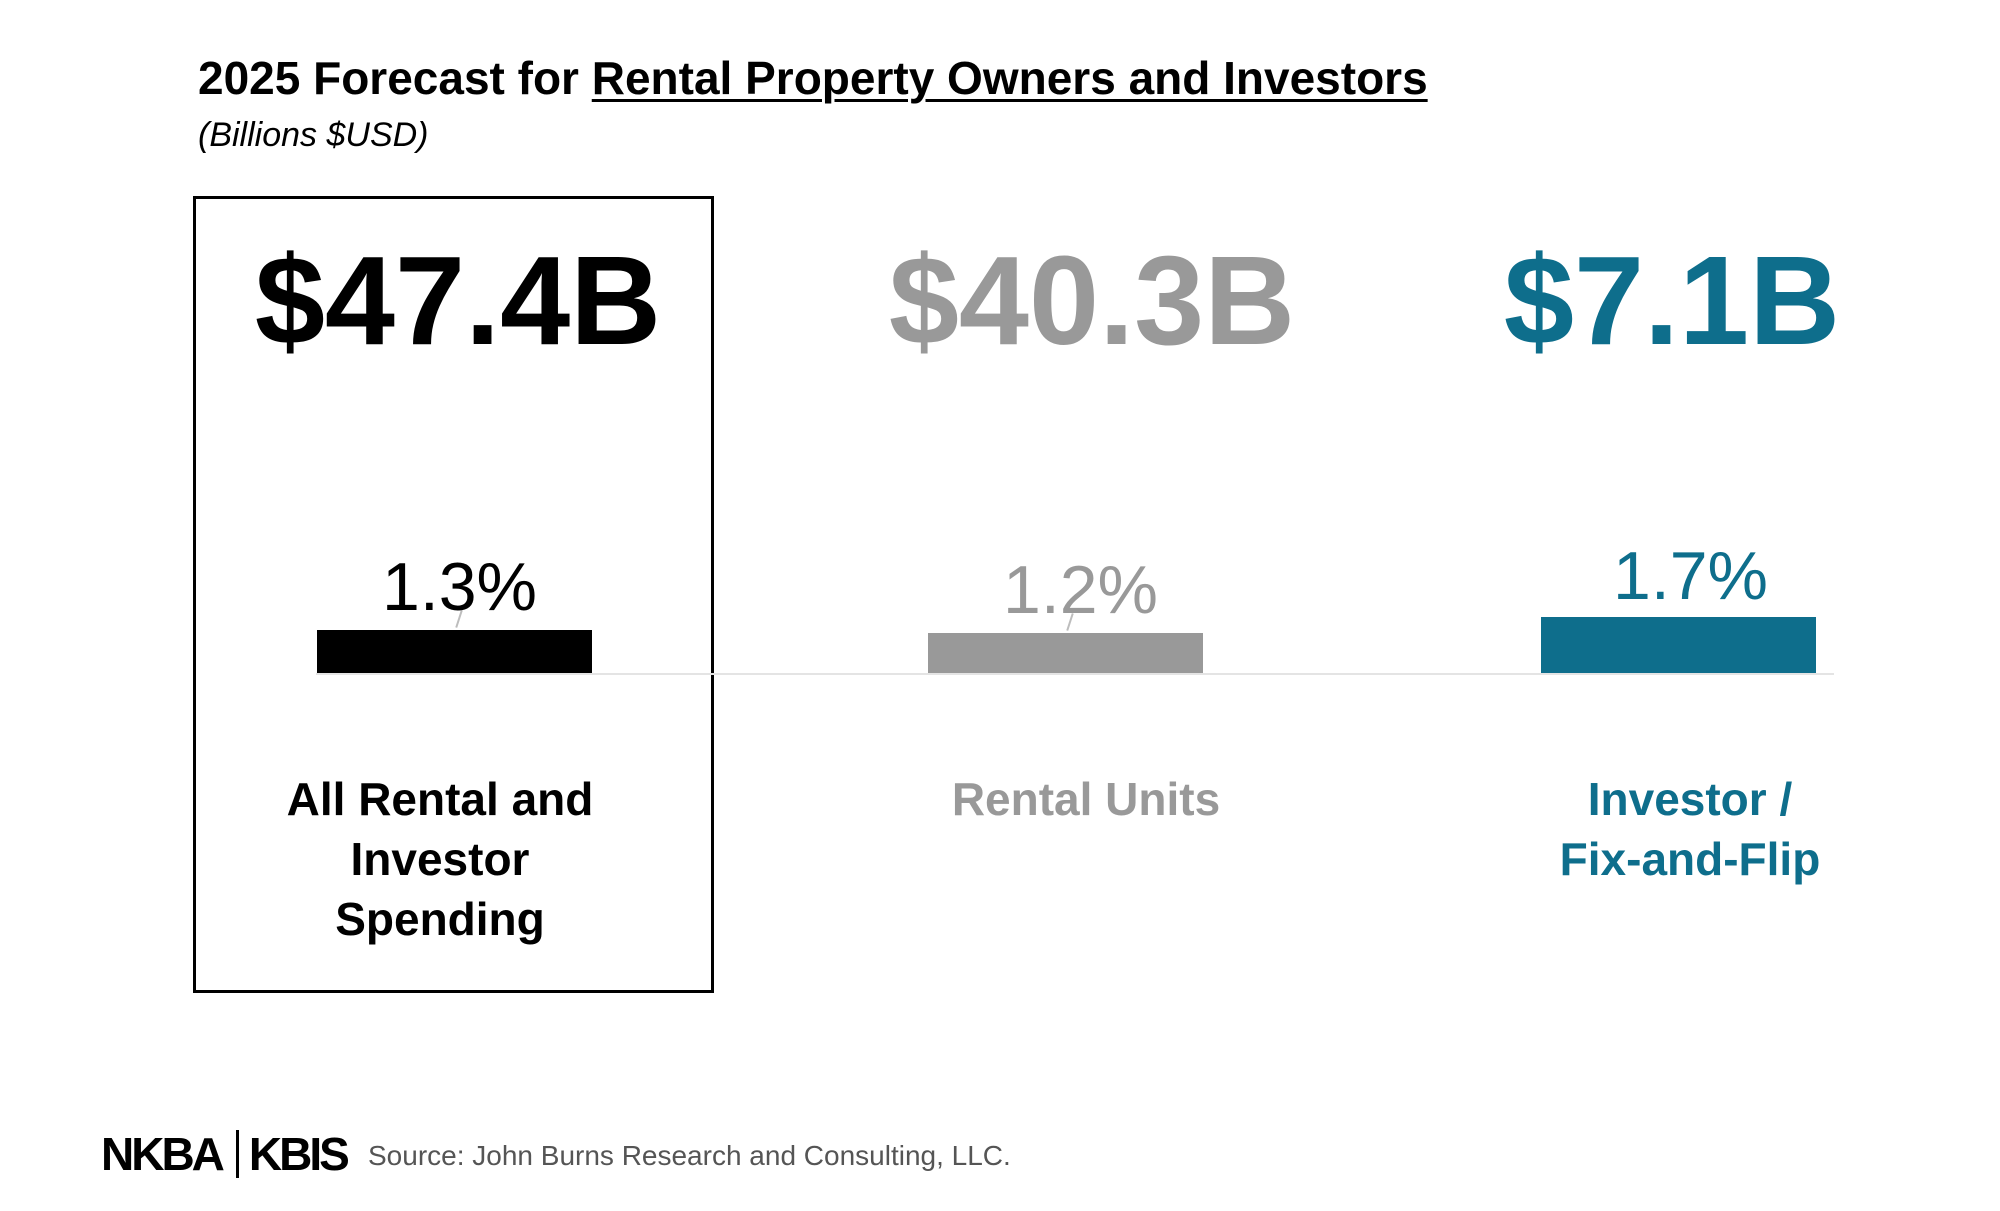 The height and width of the screenshot is (1211, 2000). I want to click on logo-nkba: NKBA, so click(163, 1154).